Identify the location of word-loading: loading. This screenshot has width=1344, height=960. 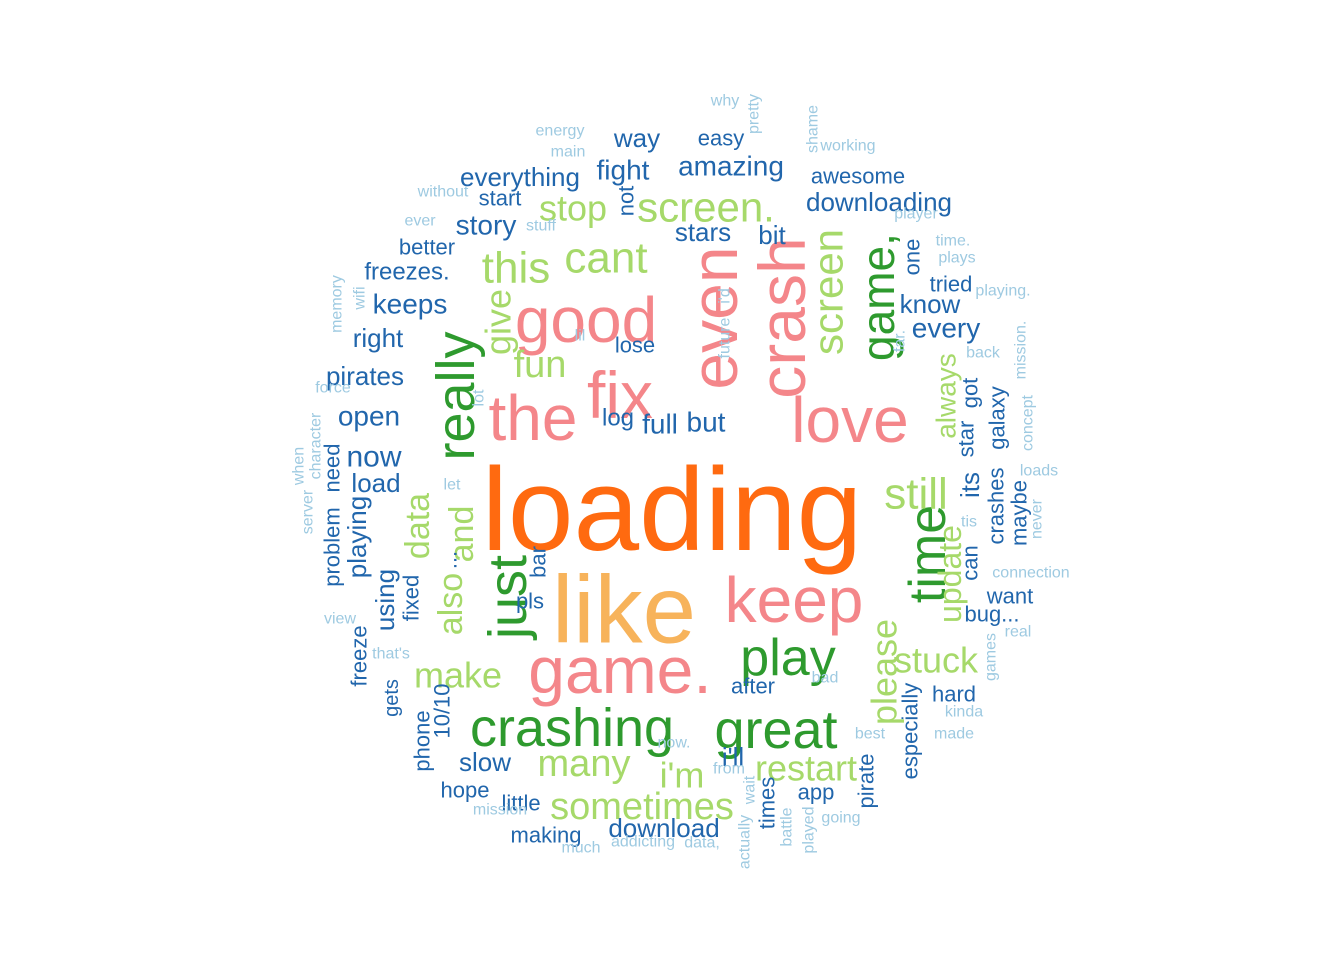
(672, 510).